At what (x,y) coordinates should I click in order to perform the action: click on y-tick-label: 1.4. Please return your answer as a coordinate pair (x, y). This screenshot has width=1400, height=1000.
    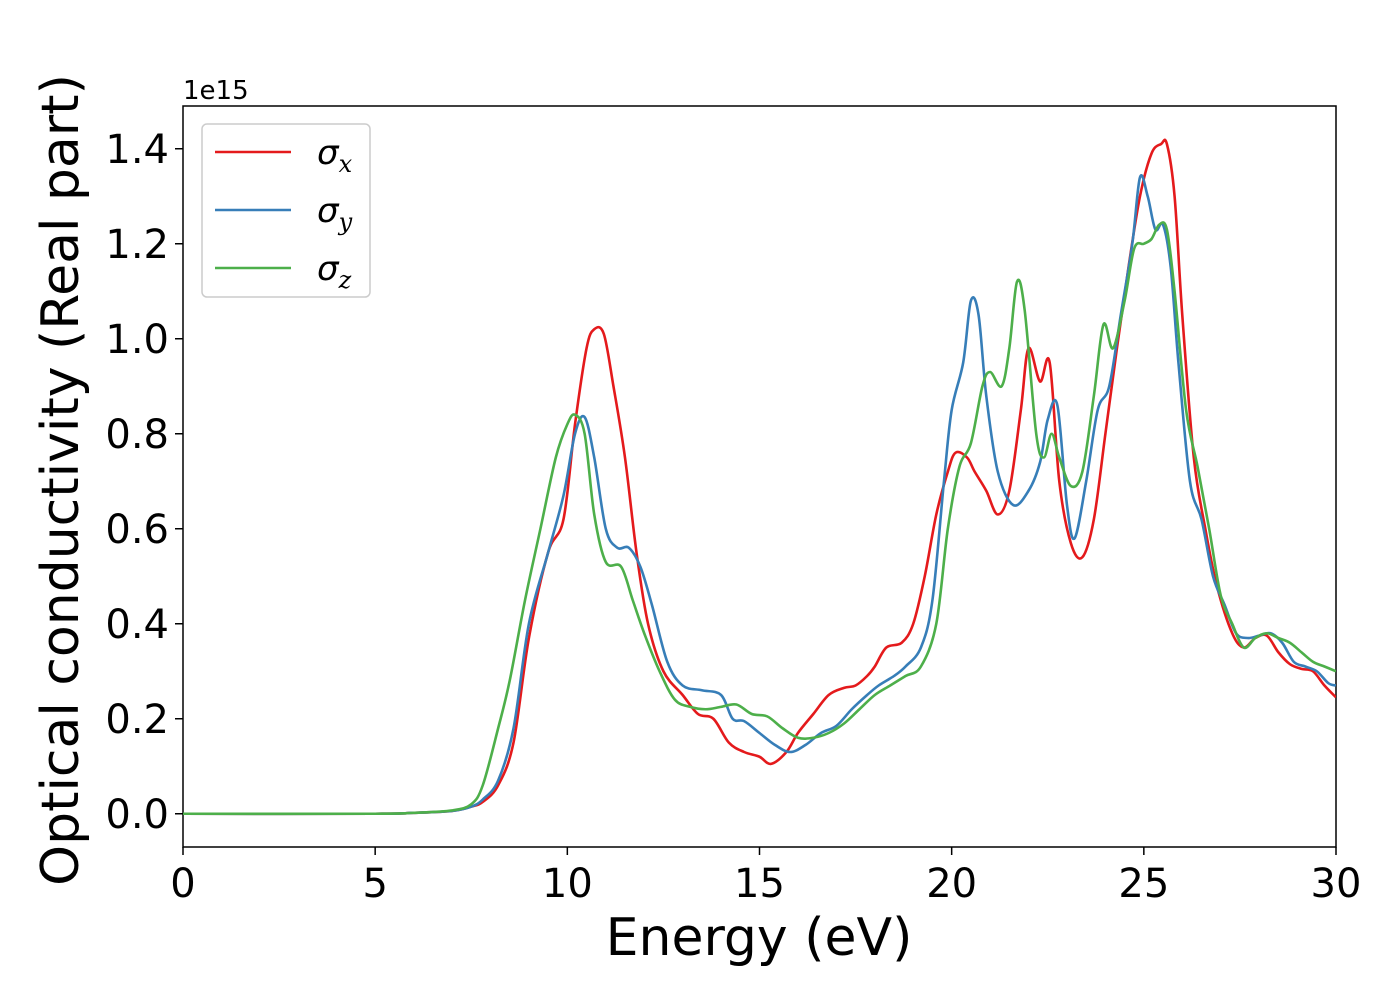
    Looking at the image, I should click on (137, 150).